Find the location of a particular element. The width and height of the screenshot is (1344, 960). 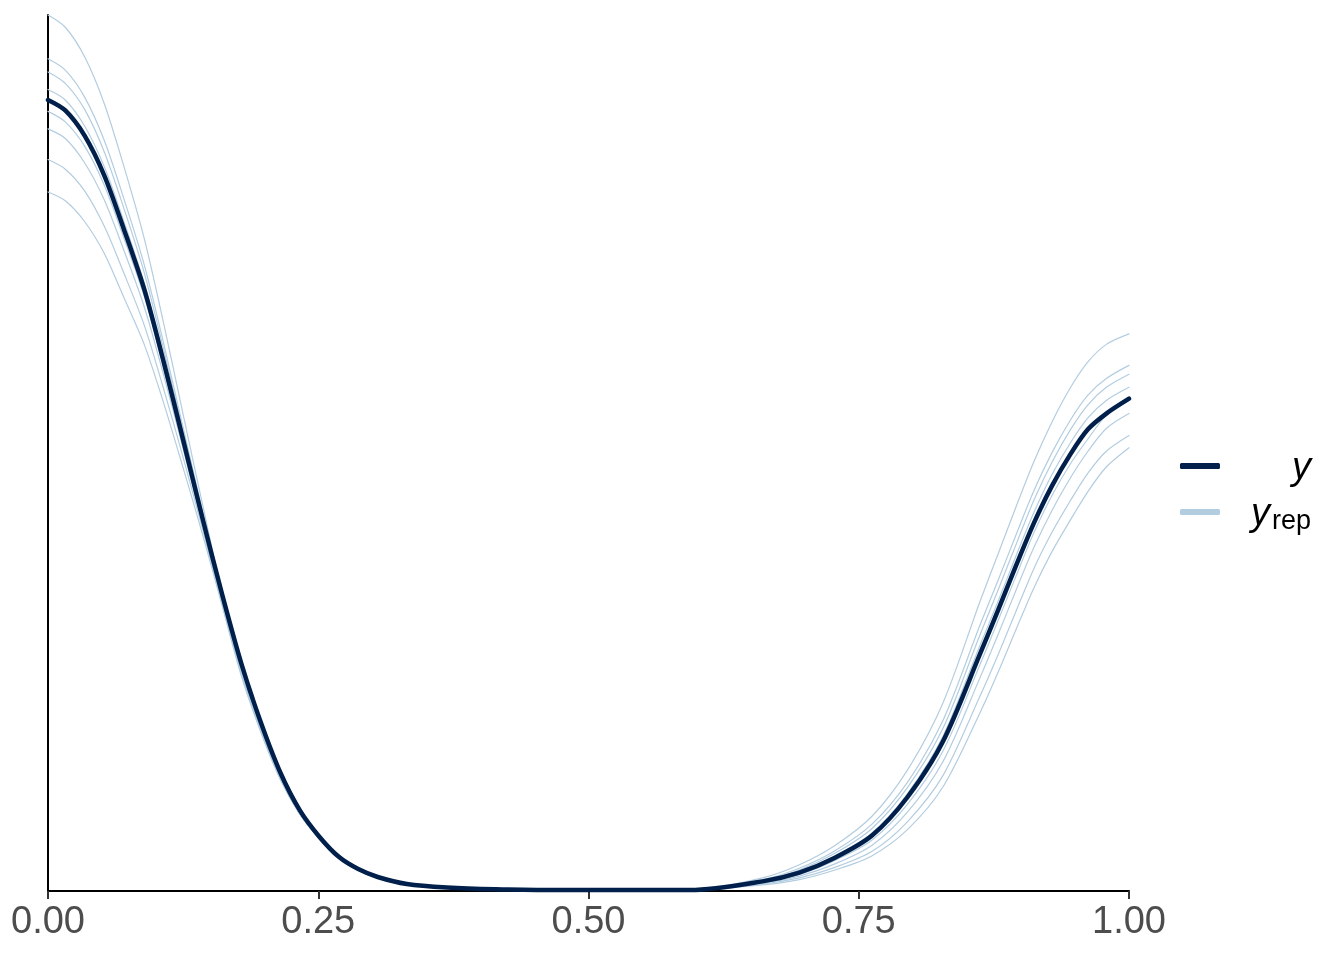

x-tick-label: 0.50 is located at coordinates (588, 920).